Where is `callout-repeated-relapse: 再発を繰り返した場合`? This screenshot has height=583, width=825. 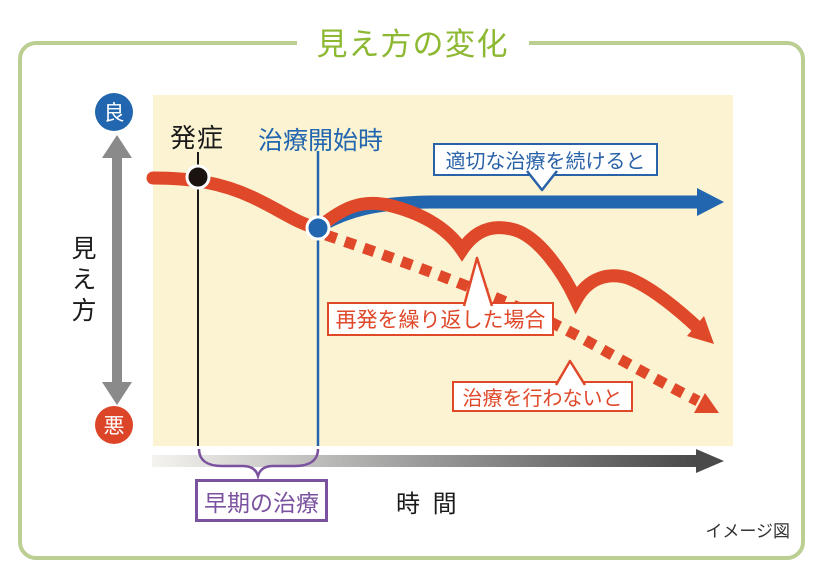
callout-repeated-relapse: 再発を繰り返した場合 is located at coordinates (440, 319).